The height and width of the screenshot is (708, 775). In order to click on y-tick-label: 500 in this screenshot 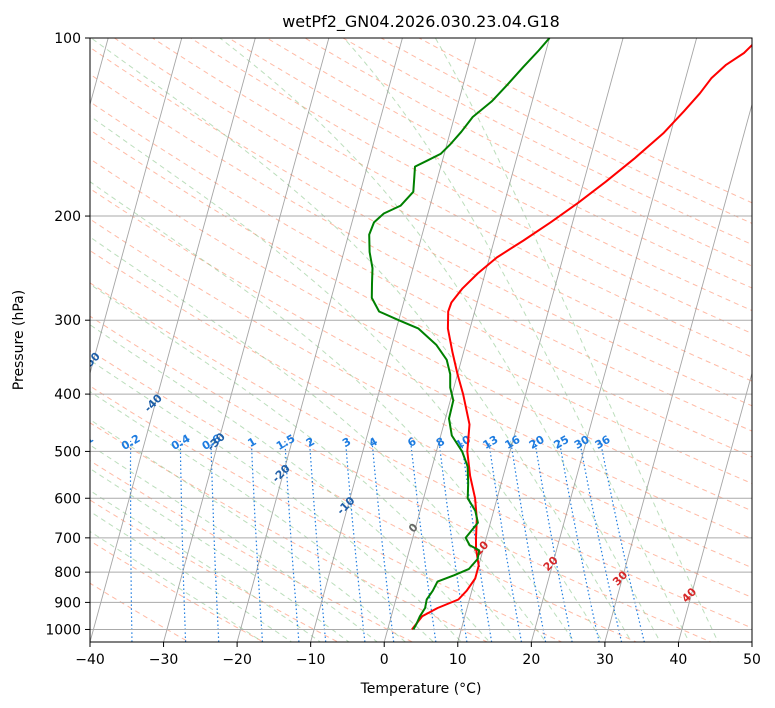, I will do `click(67, 452)`.